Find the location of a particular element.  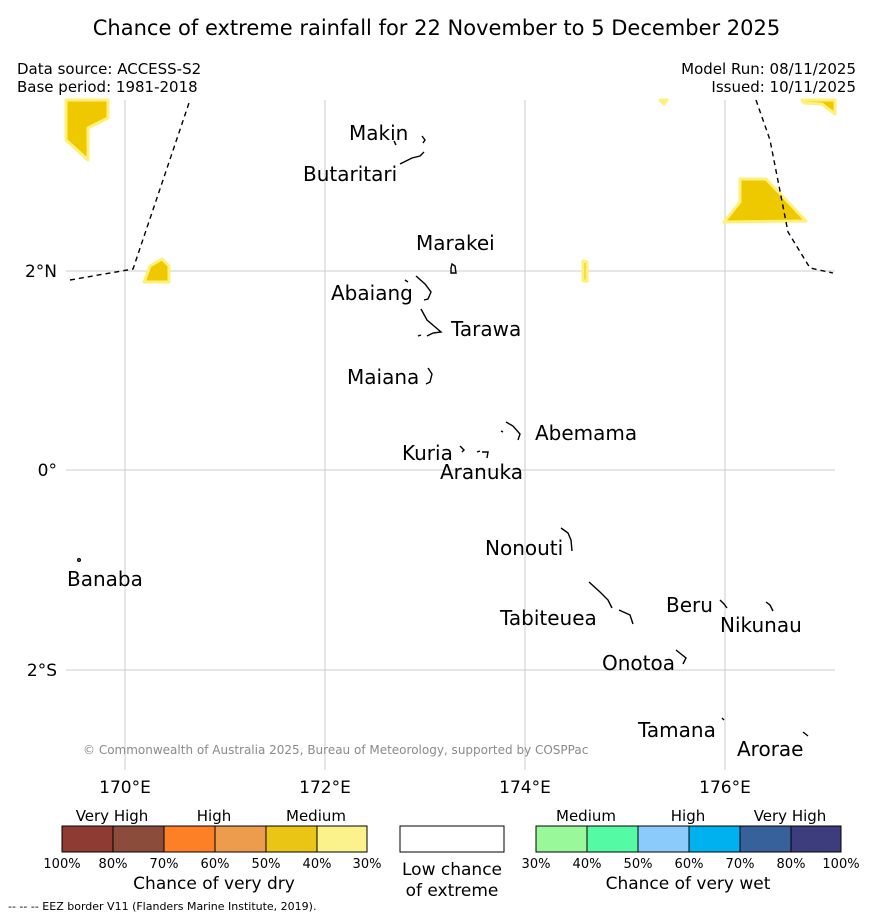

low-chance-line2: of extreme is located at coordinates (452, 891).